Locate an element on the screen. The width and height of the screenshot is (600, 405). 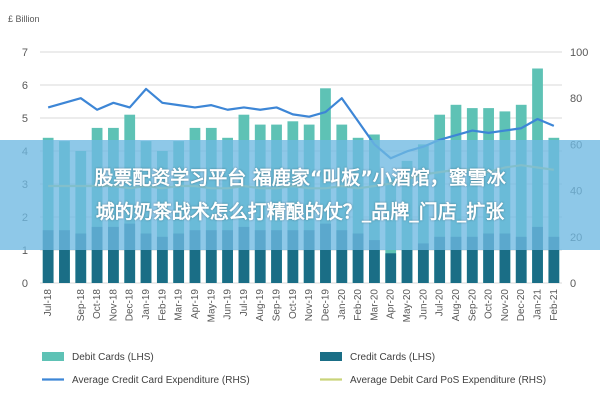
x-tick-label: Nov-20 is located at coordinates (505, 305).